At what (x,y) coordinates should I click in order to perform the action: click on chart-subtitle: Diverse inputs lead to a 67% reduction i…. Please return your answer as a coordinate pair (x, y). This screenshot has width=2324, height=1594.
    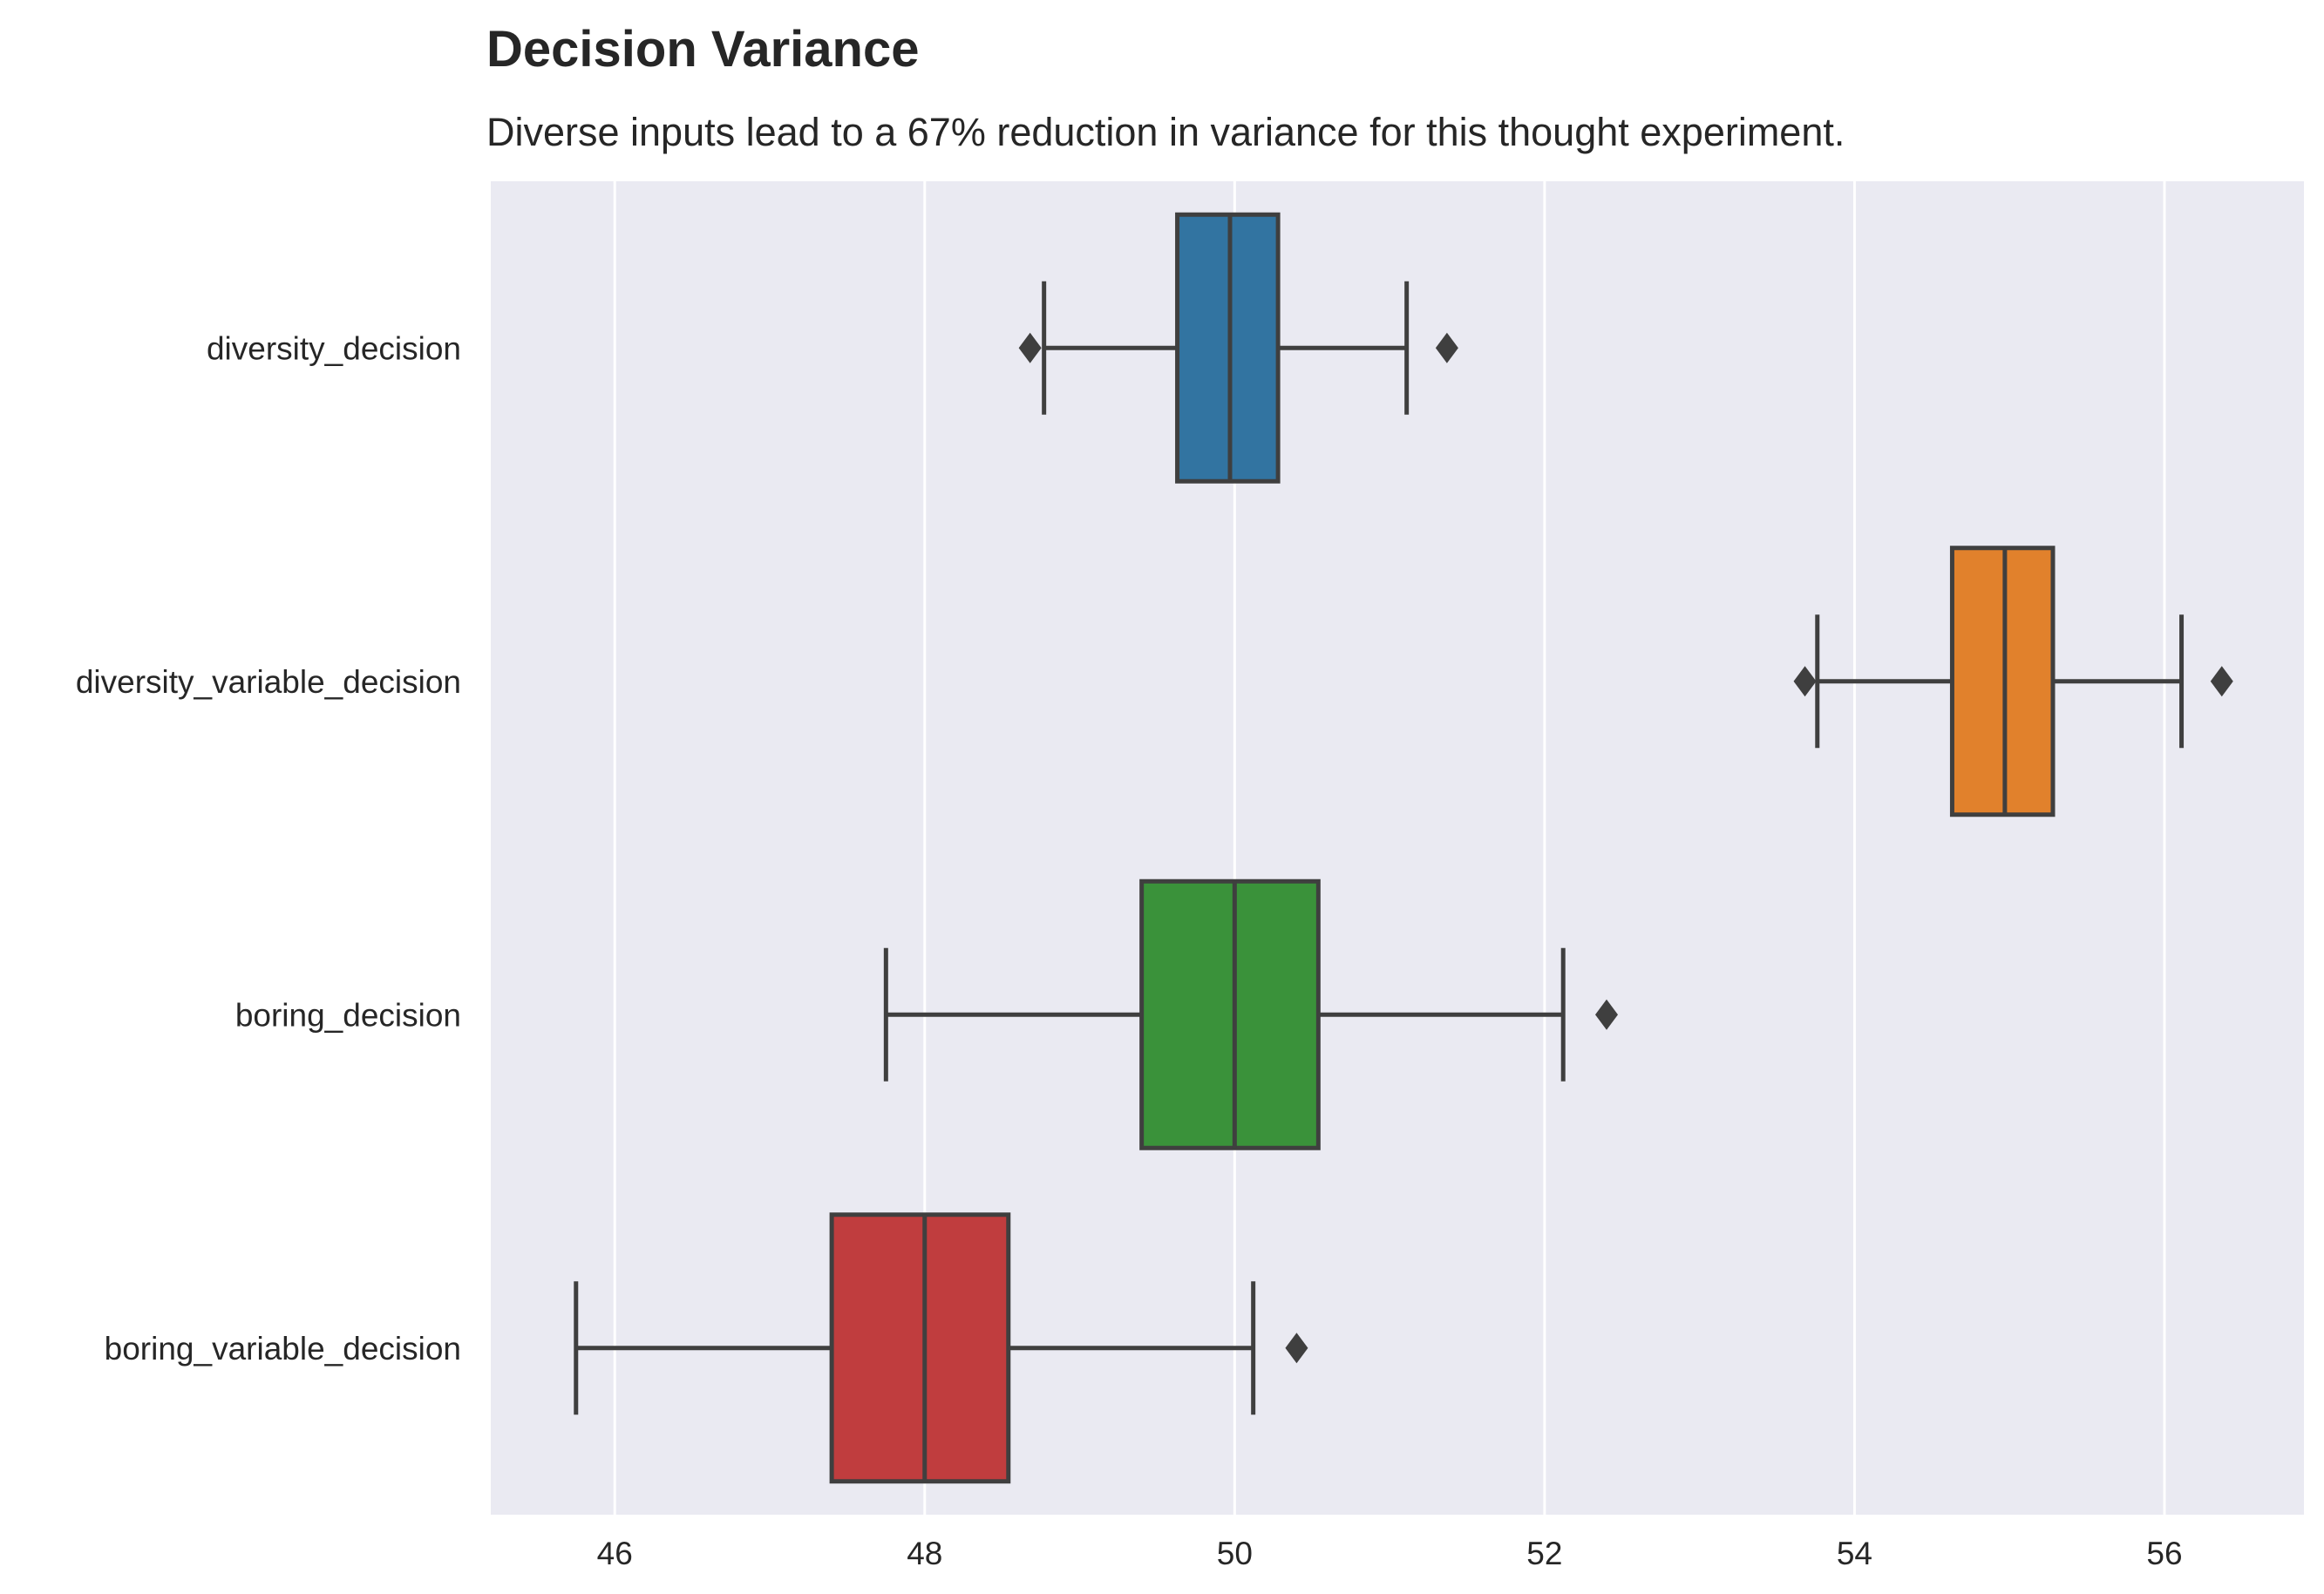
    Looking at the image, I should click on (1165, 132).